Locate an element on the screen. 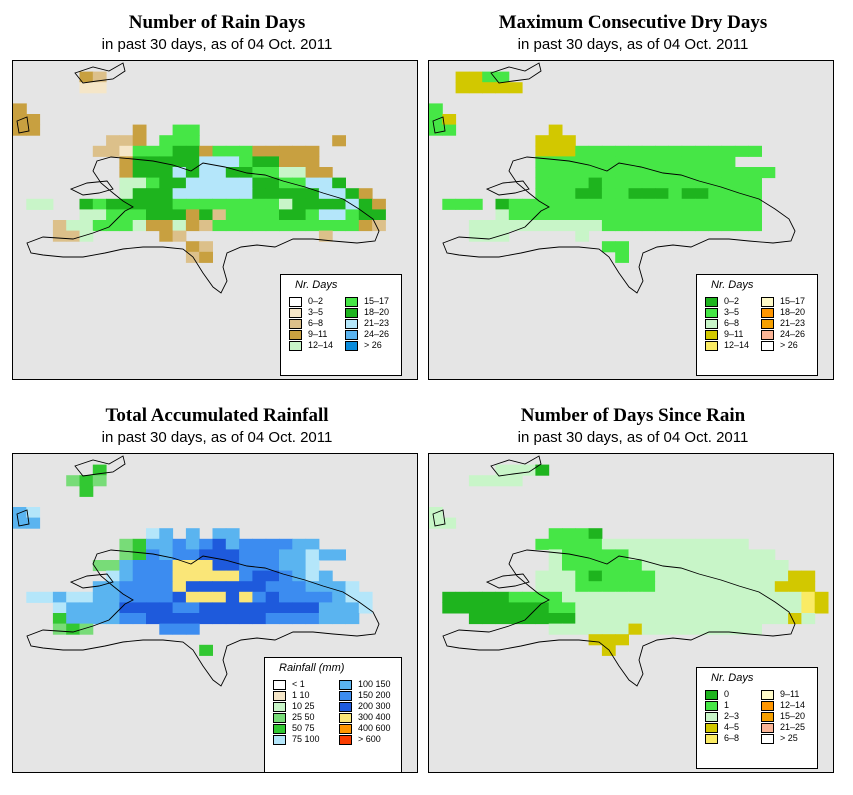 Image resolution: width=853 pixels, height=795 pixels. legend-label: 9–11 is located at coordinates (790, 694).